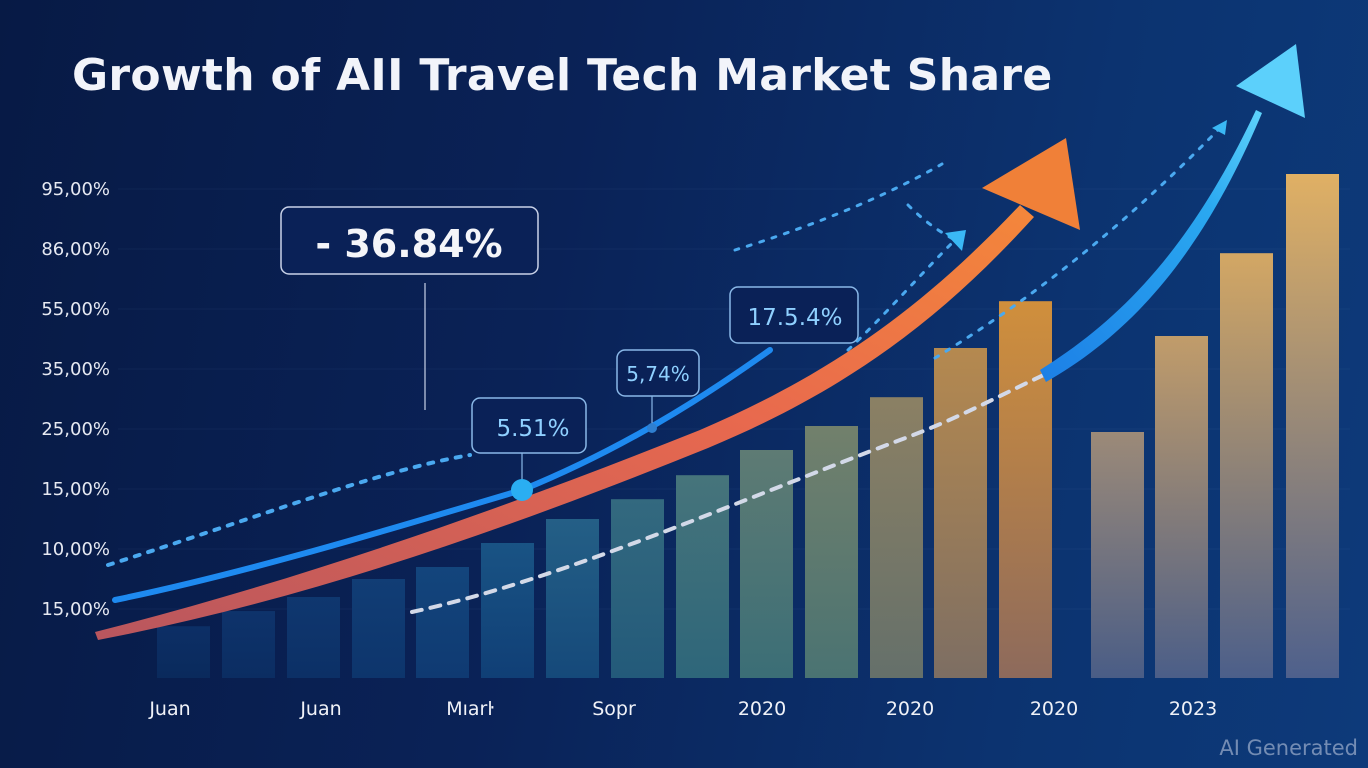 The width and height of the screenshot is (1368, 768). What do you see at coordinates (470, 709) in the screenshot?
I see `x-tick-label: Mıarŀ` at bounding box center [470, 709].